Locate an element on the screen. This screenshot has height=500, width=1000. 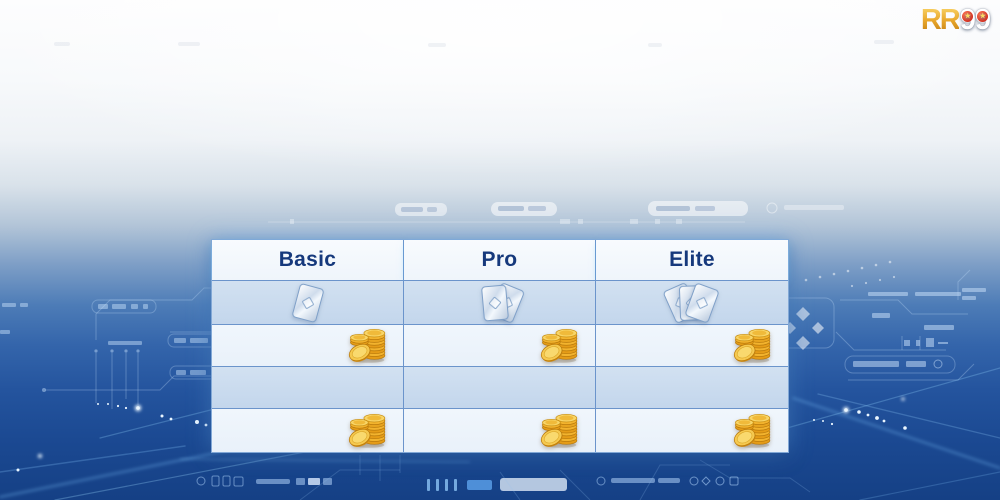
tier-label: Elite is located at coordinates (692, 259).